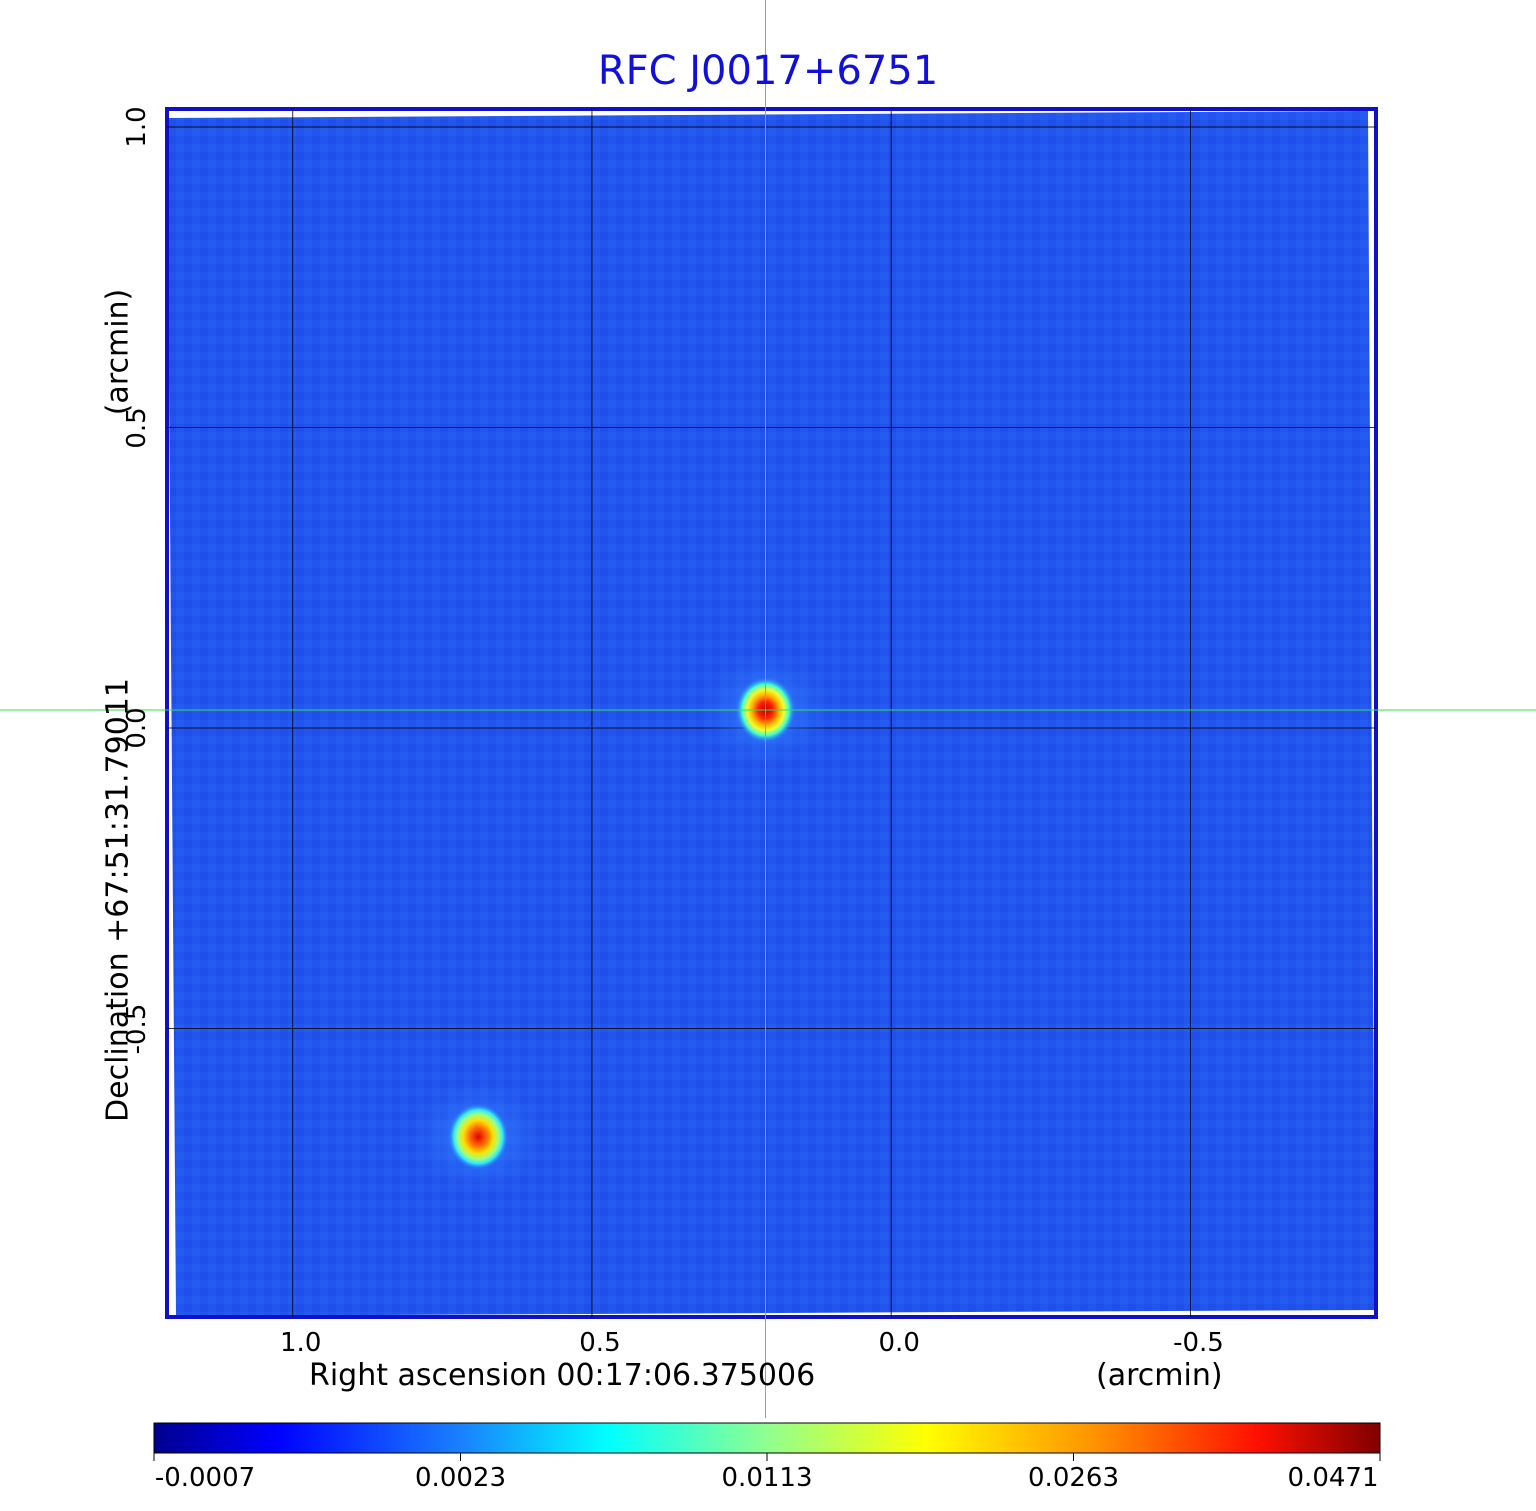  I want to click on x-axis-title: Right ascension 00:17:06.375006, so click(562, 1375).